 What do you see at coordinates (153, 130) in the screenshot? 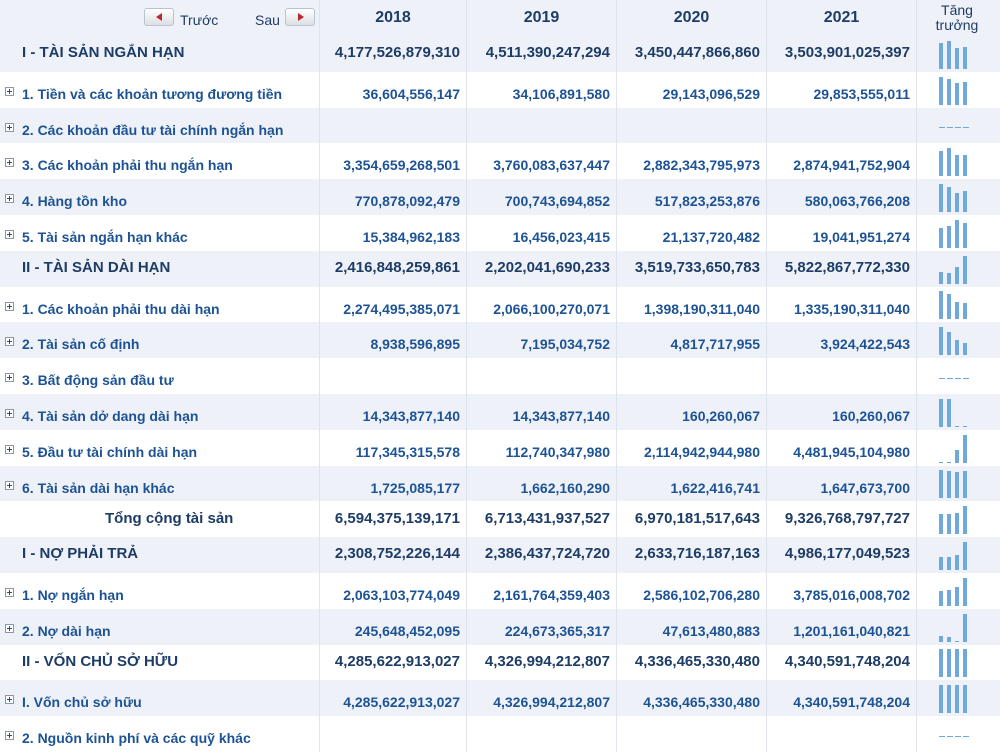
I see `row-label: 2. Các khoản đầu tư tài chính ngắn hạn` at bounding box center [153, 130].